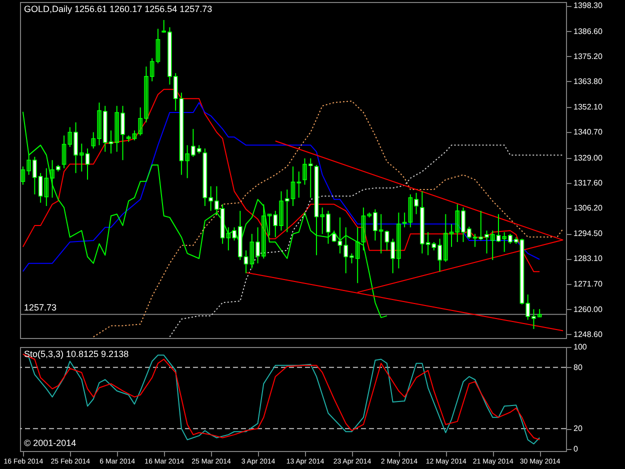  What do you see at coordinates (40, 307) in the screenshot?
I see `ref-line-label: 1257.73` at bounding box center [40, 307].